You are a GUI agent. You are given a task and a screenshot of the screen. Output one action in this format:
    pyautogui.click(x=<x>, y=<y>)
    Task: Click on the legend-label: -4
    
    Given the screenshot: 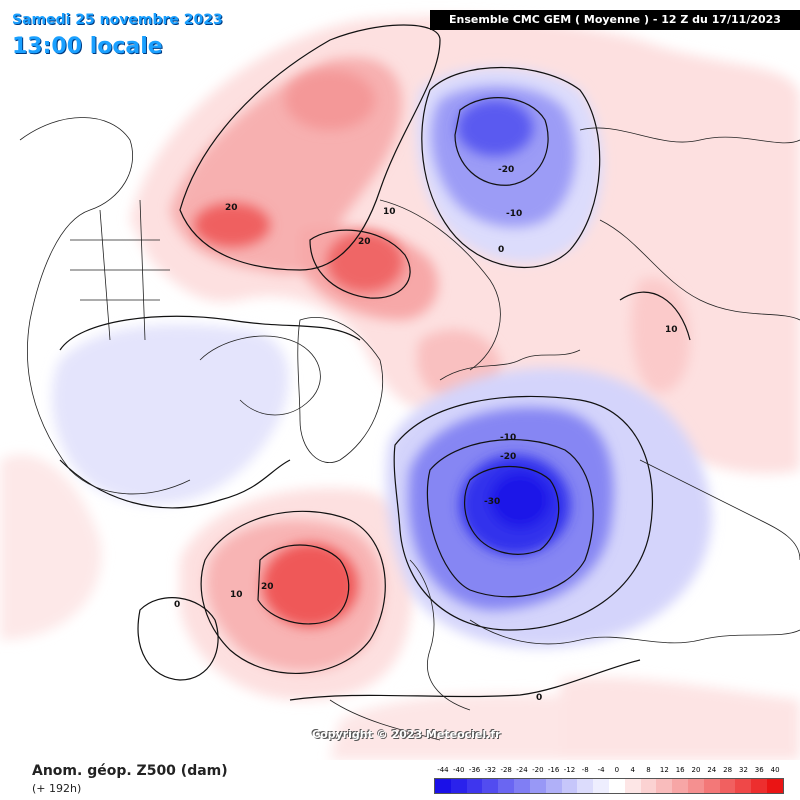 What is the action you would take?
    pyautogui.click(x=601, y=770)
    